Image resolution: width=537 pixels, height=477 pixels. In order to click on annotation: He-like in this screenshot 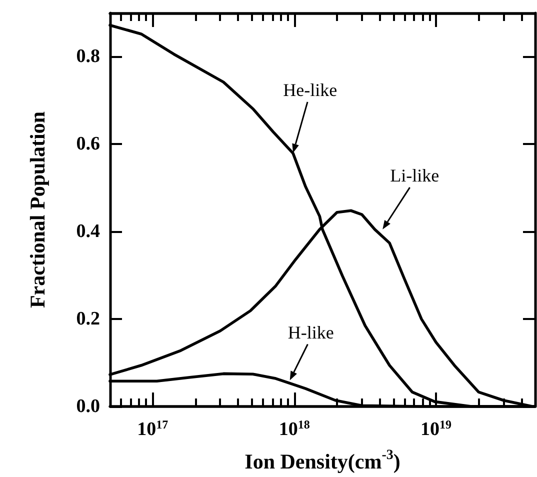, I will do `click(310, 90)`.